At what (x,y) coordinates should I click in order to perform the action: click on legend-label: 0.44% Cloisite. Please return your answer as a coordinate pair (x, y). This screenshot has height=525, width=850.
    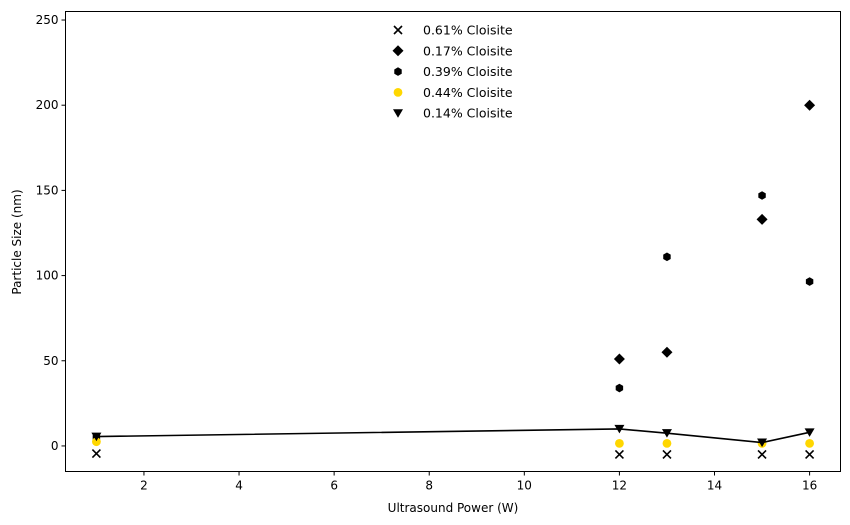
    Looking at the image, I should click on (468, 92).